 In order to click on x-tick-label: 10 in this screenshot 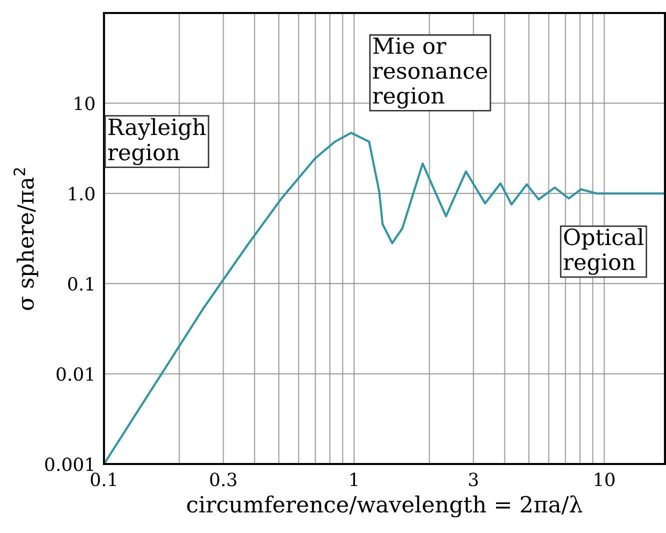, I will do `click(604, 479)`.